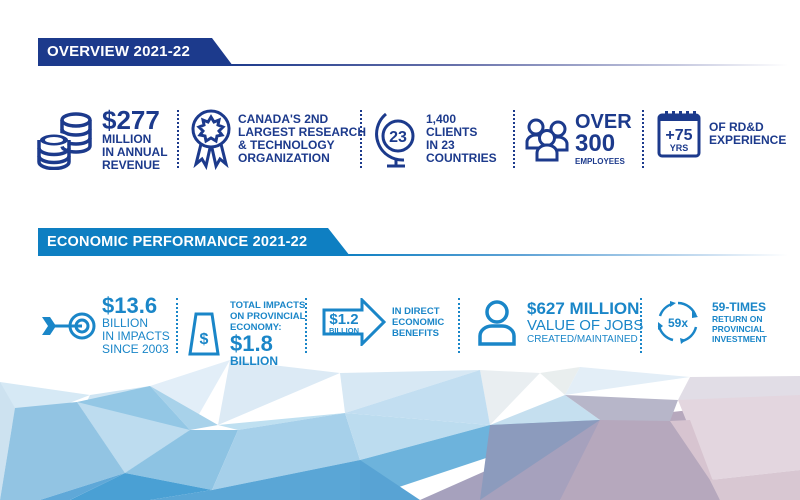  Describe the element at coordinates (344, 330) in the screenshot. I see `svg-text: BILLION` at that location.